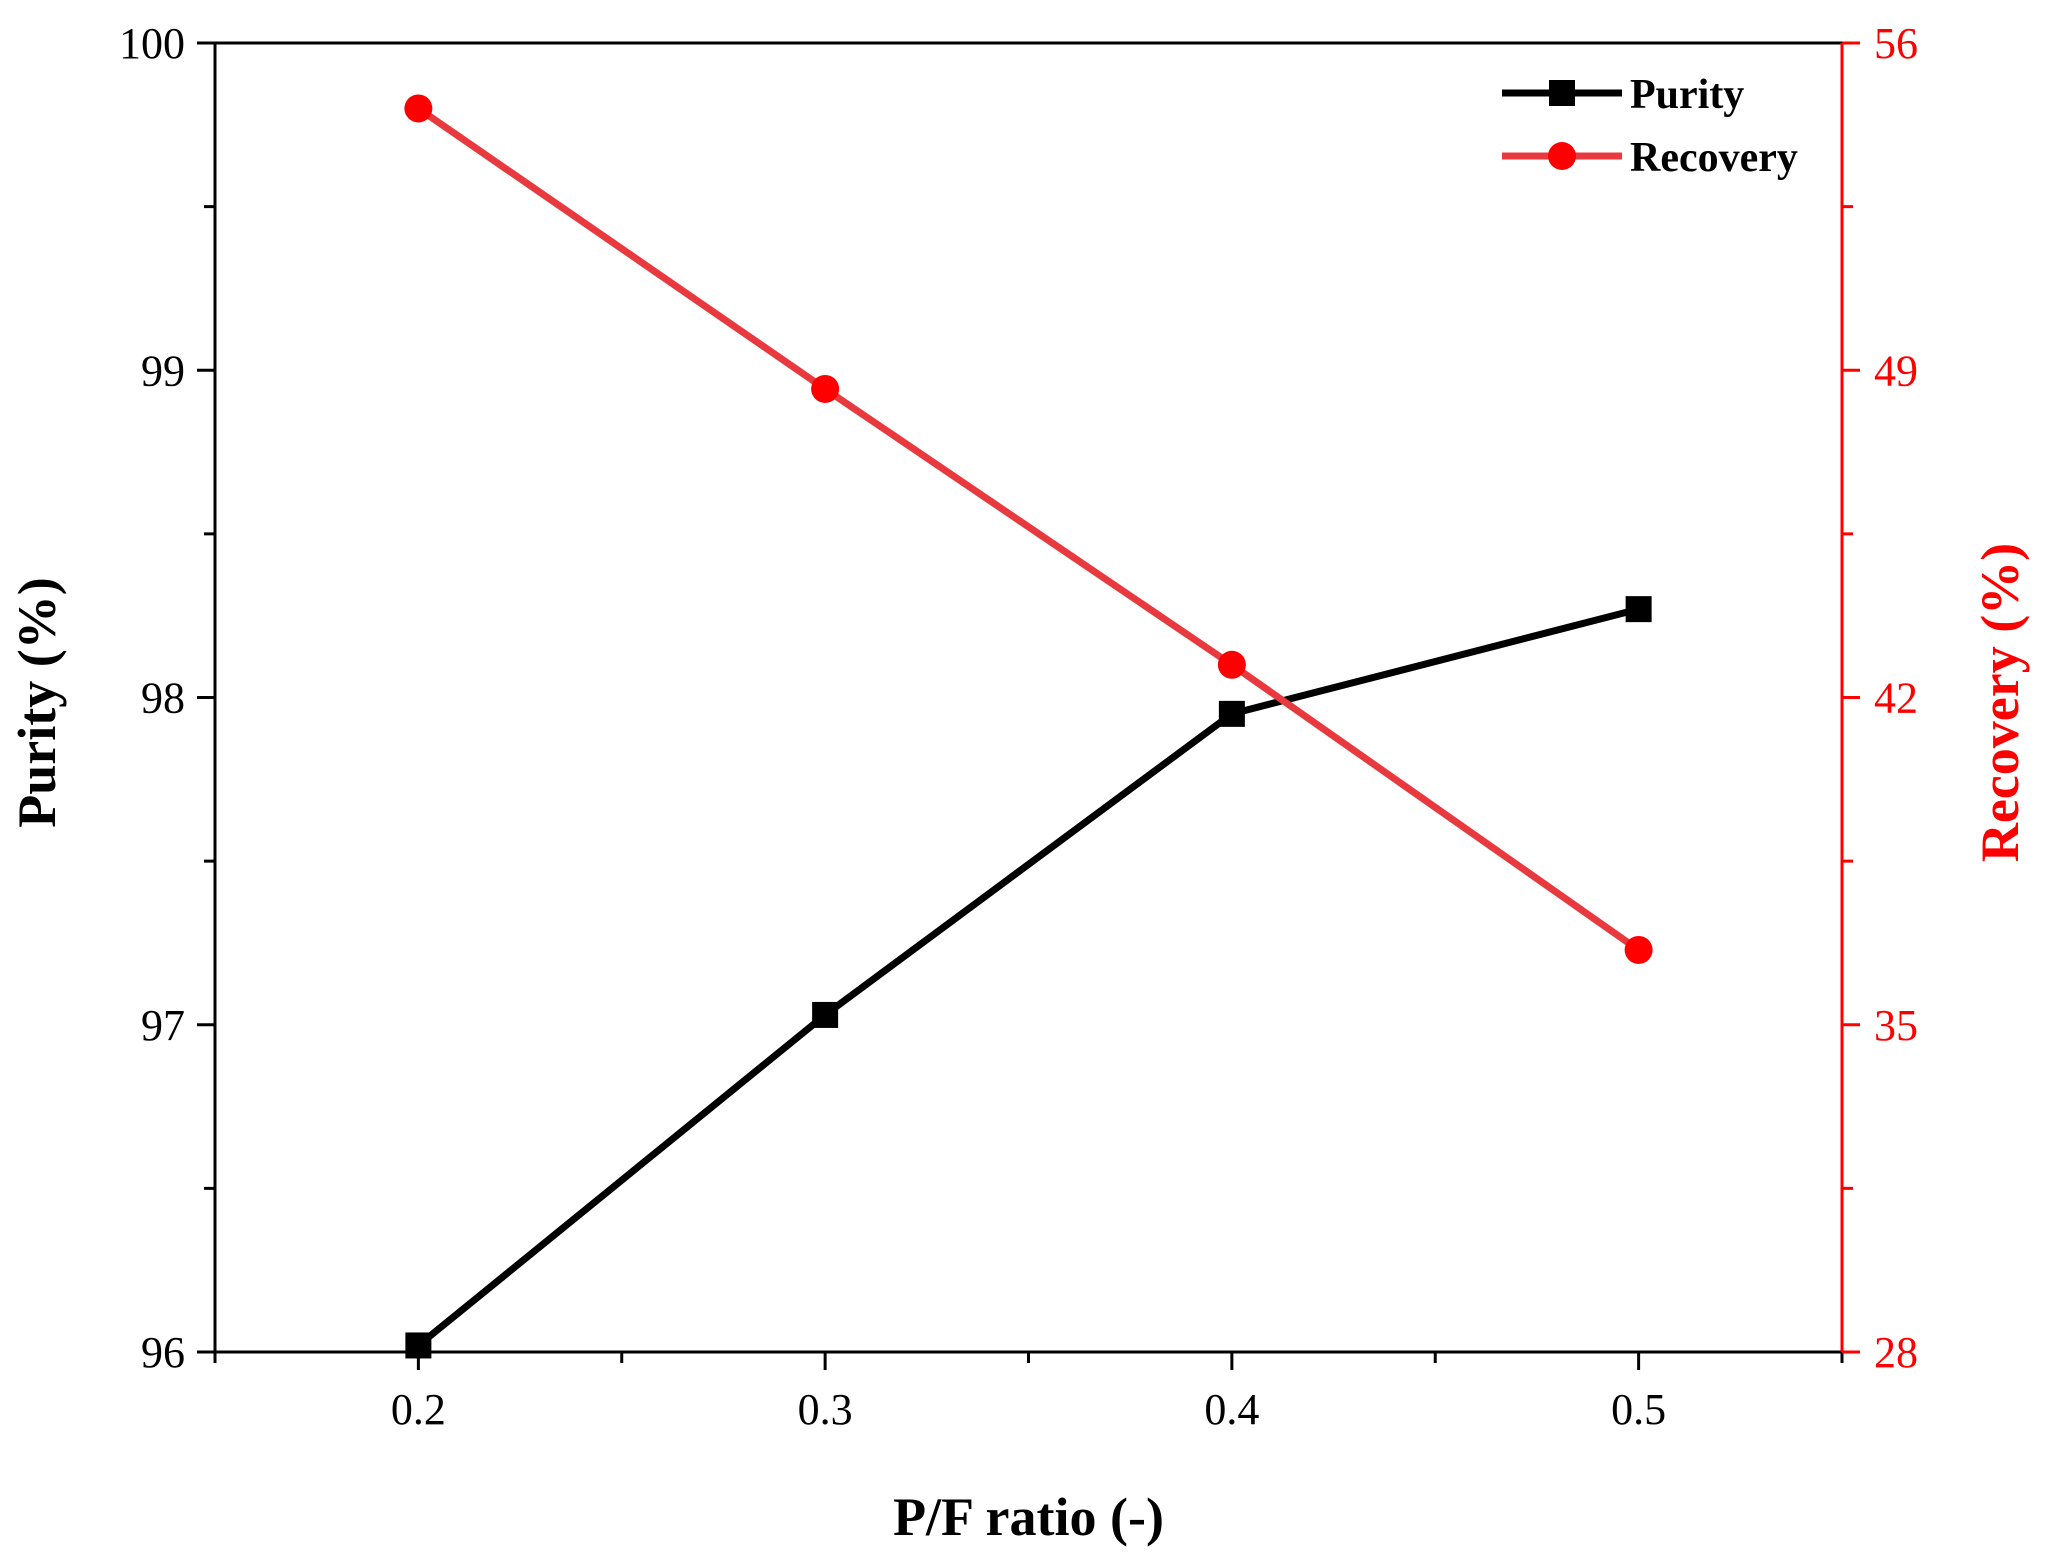 The height and width of the screenshot is (1558, 2046). What do you see at coordinates (163, 1025) in the screenshot?
I see `y-tick-label: 97` at bounding box center [163, 1025].